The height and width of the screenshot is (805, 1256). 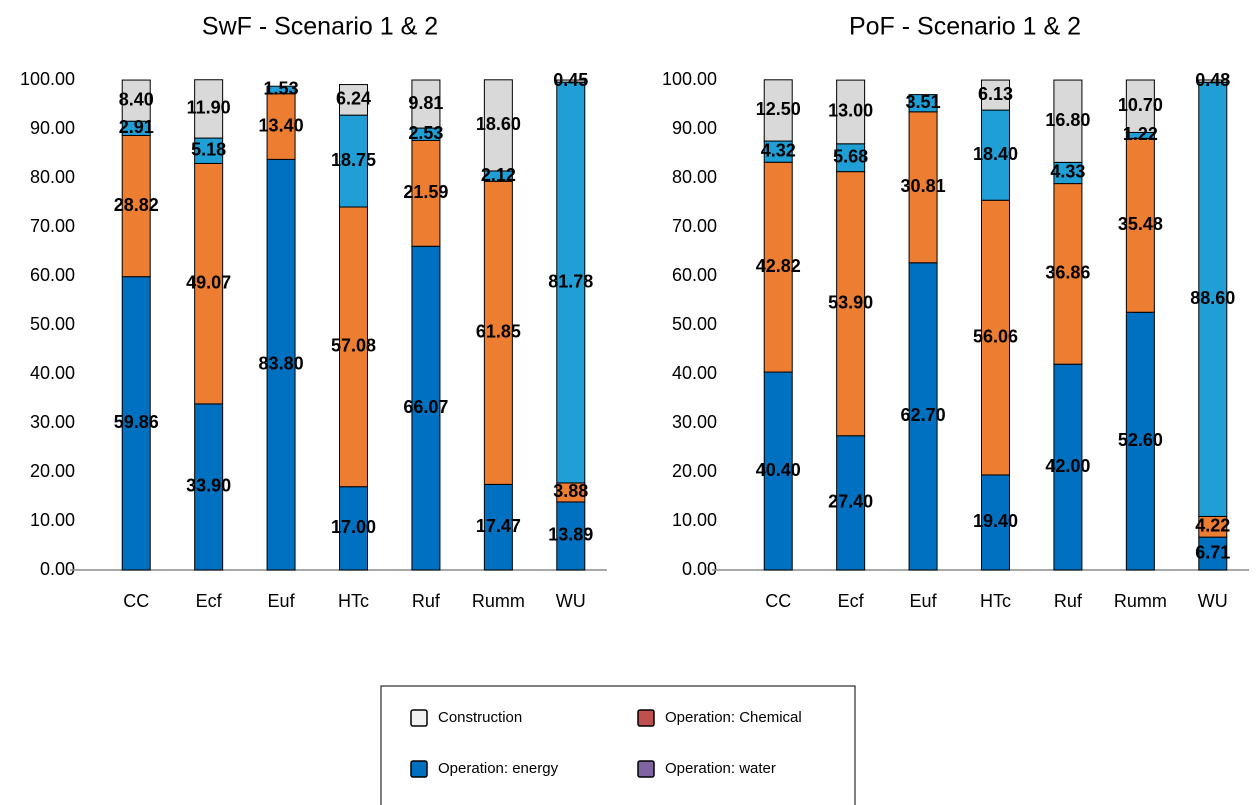 I want to click on data-label: 2.53, so click(x=425, y=133).